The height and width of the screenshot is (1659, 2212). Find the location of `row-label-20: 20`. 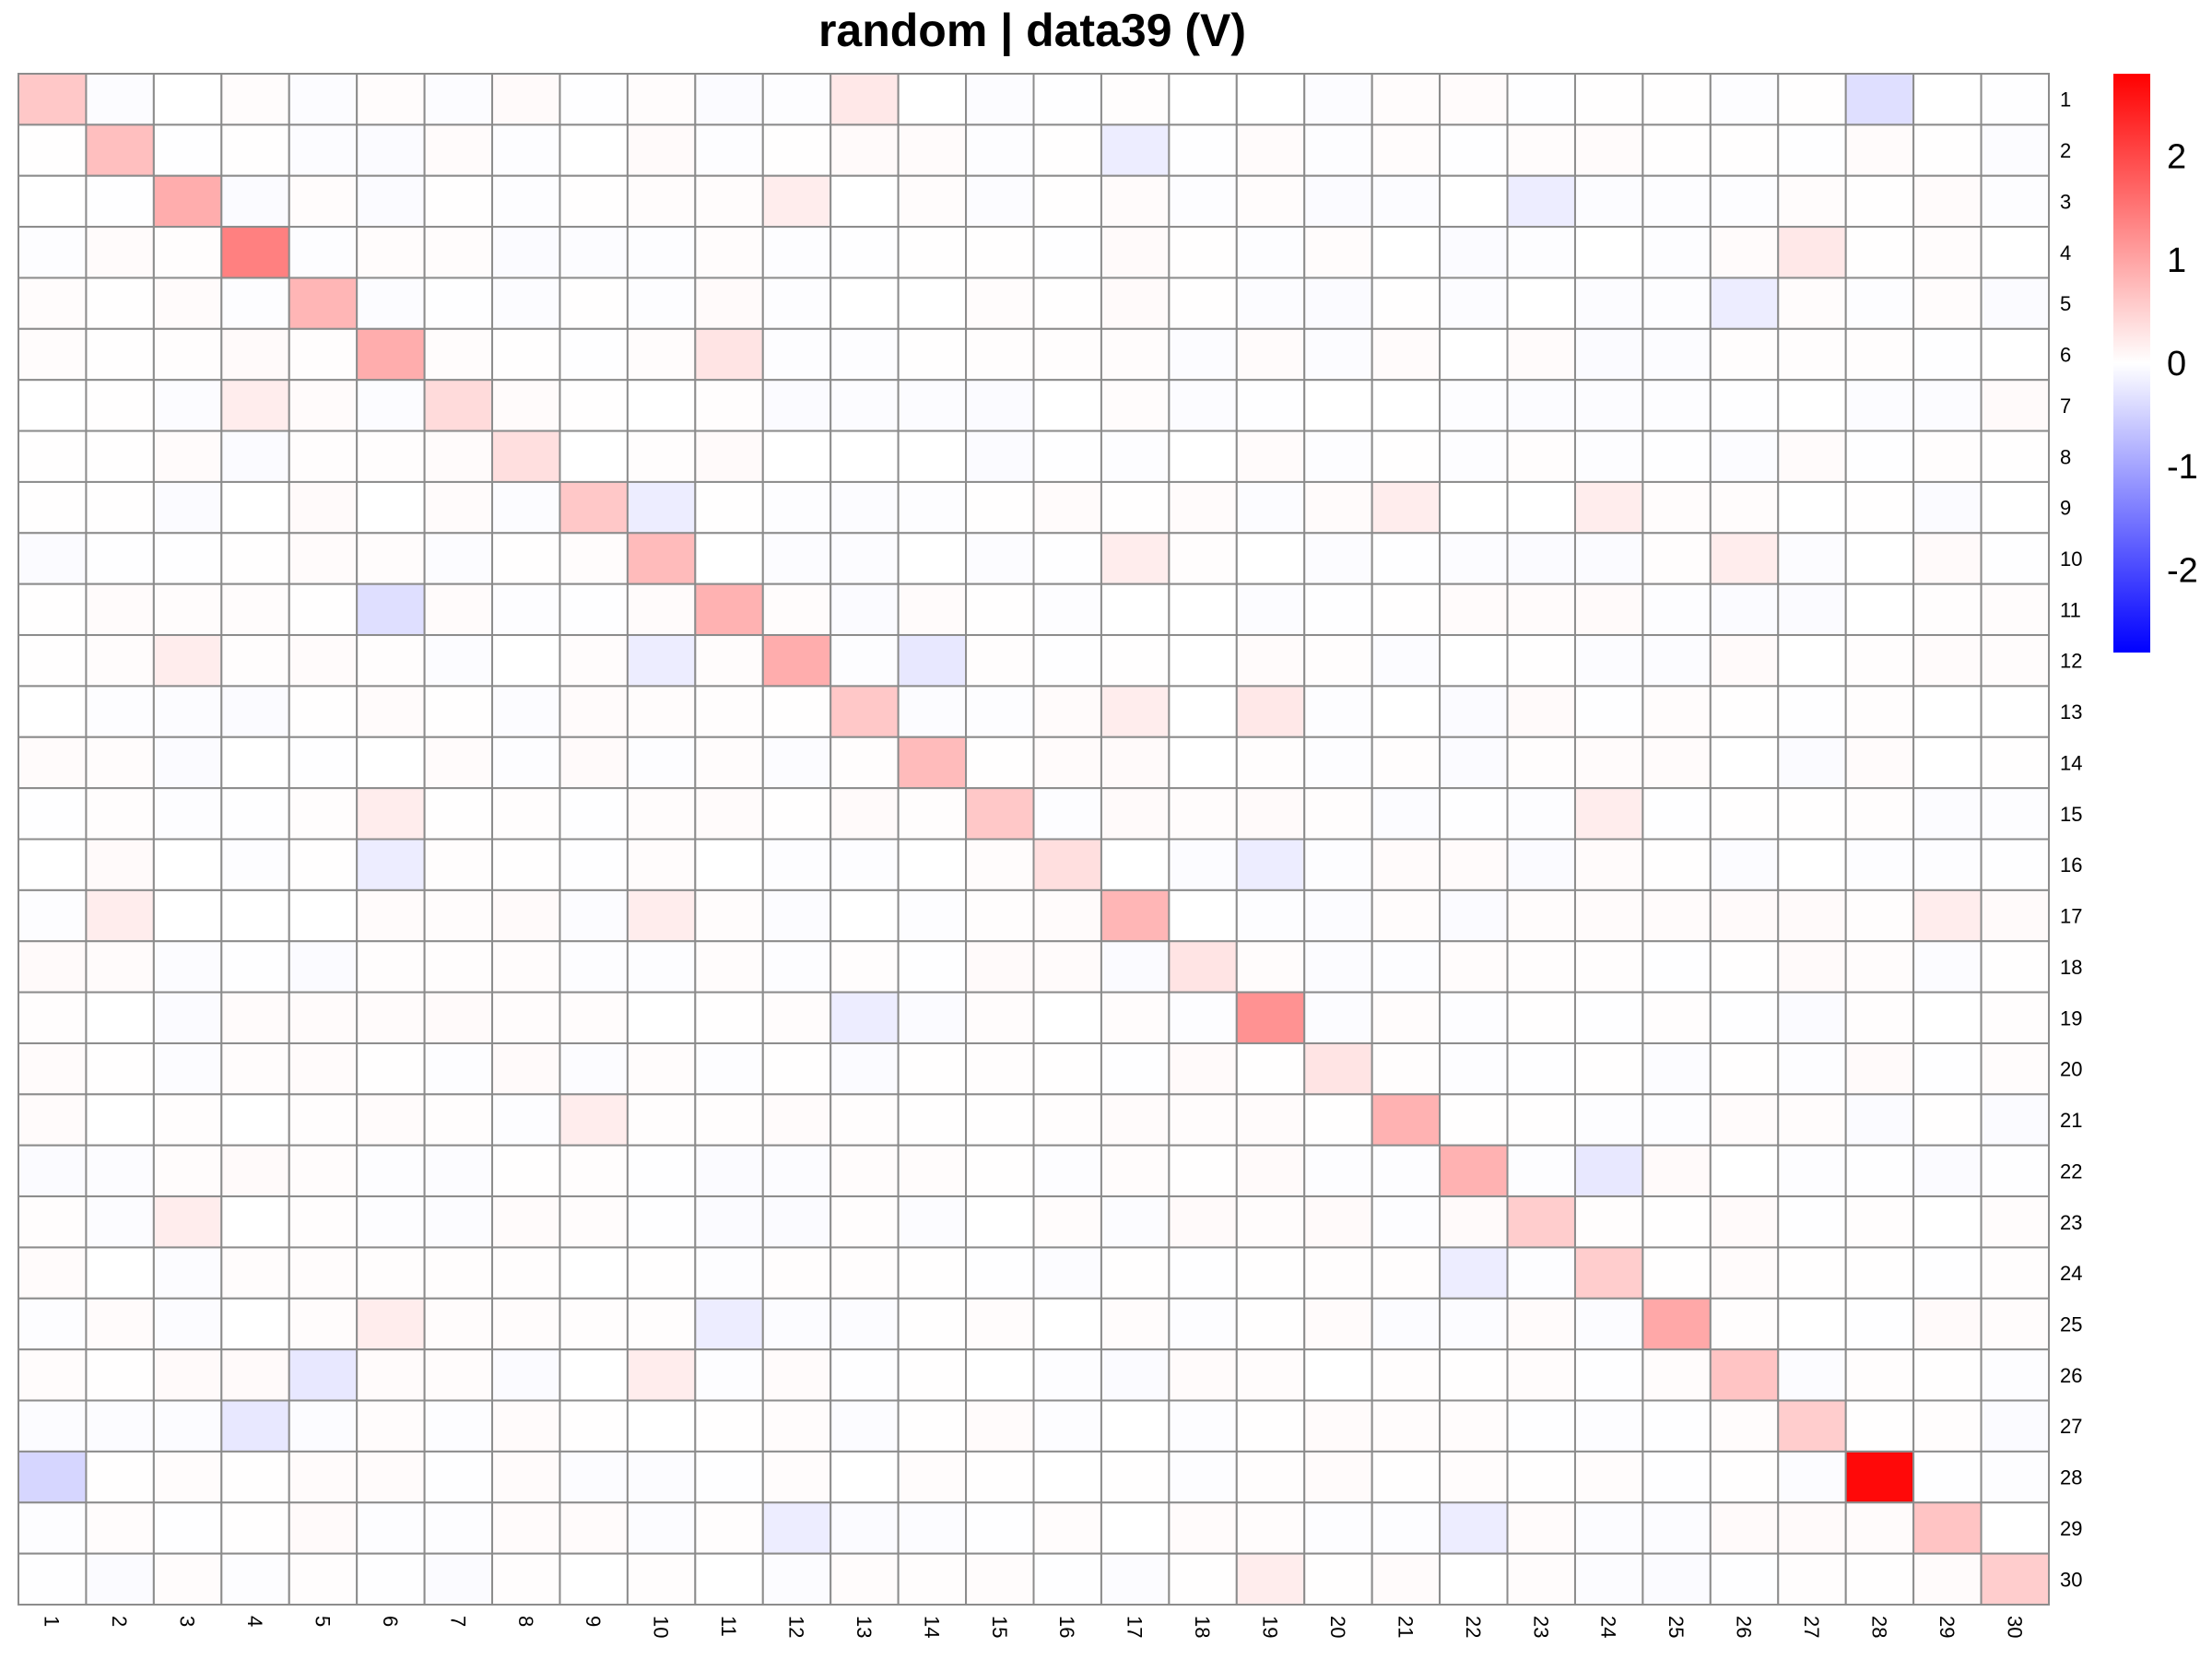

row-label-20: 20 is located at coordinates (2071, 1069).